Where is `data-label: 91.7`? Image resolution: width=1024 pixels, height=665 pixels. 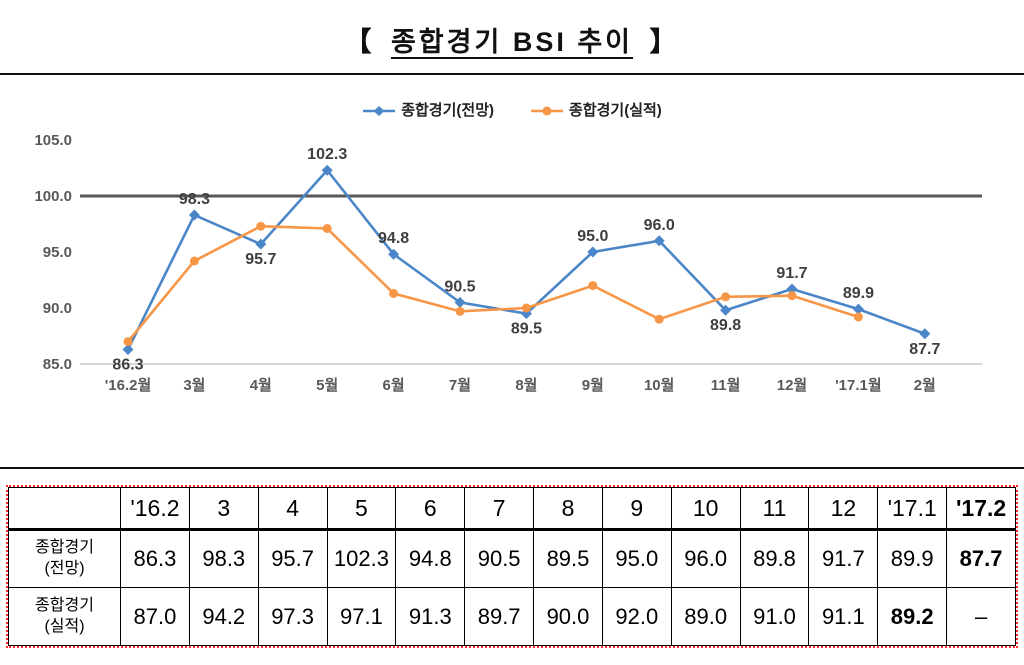 data-label: 91.7 is located at coordinates (791, 273).